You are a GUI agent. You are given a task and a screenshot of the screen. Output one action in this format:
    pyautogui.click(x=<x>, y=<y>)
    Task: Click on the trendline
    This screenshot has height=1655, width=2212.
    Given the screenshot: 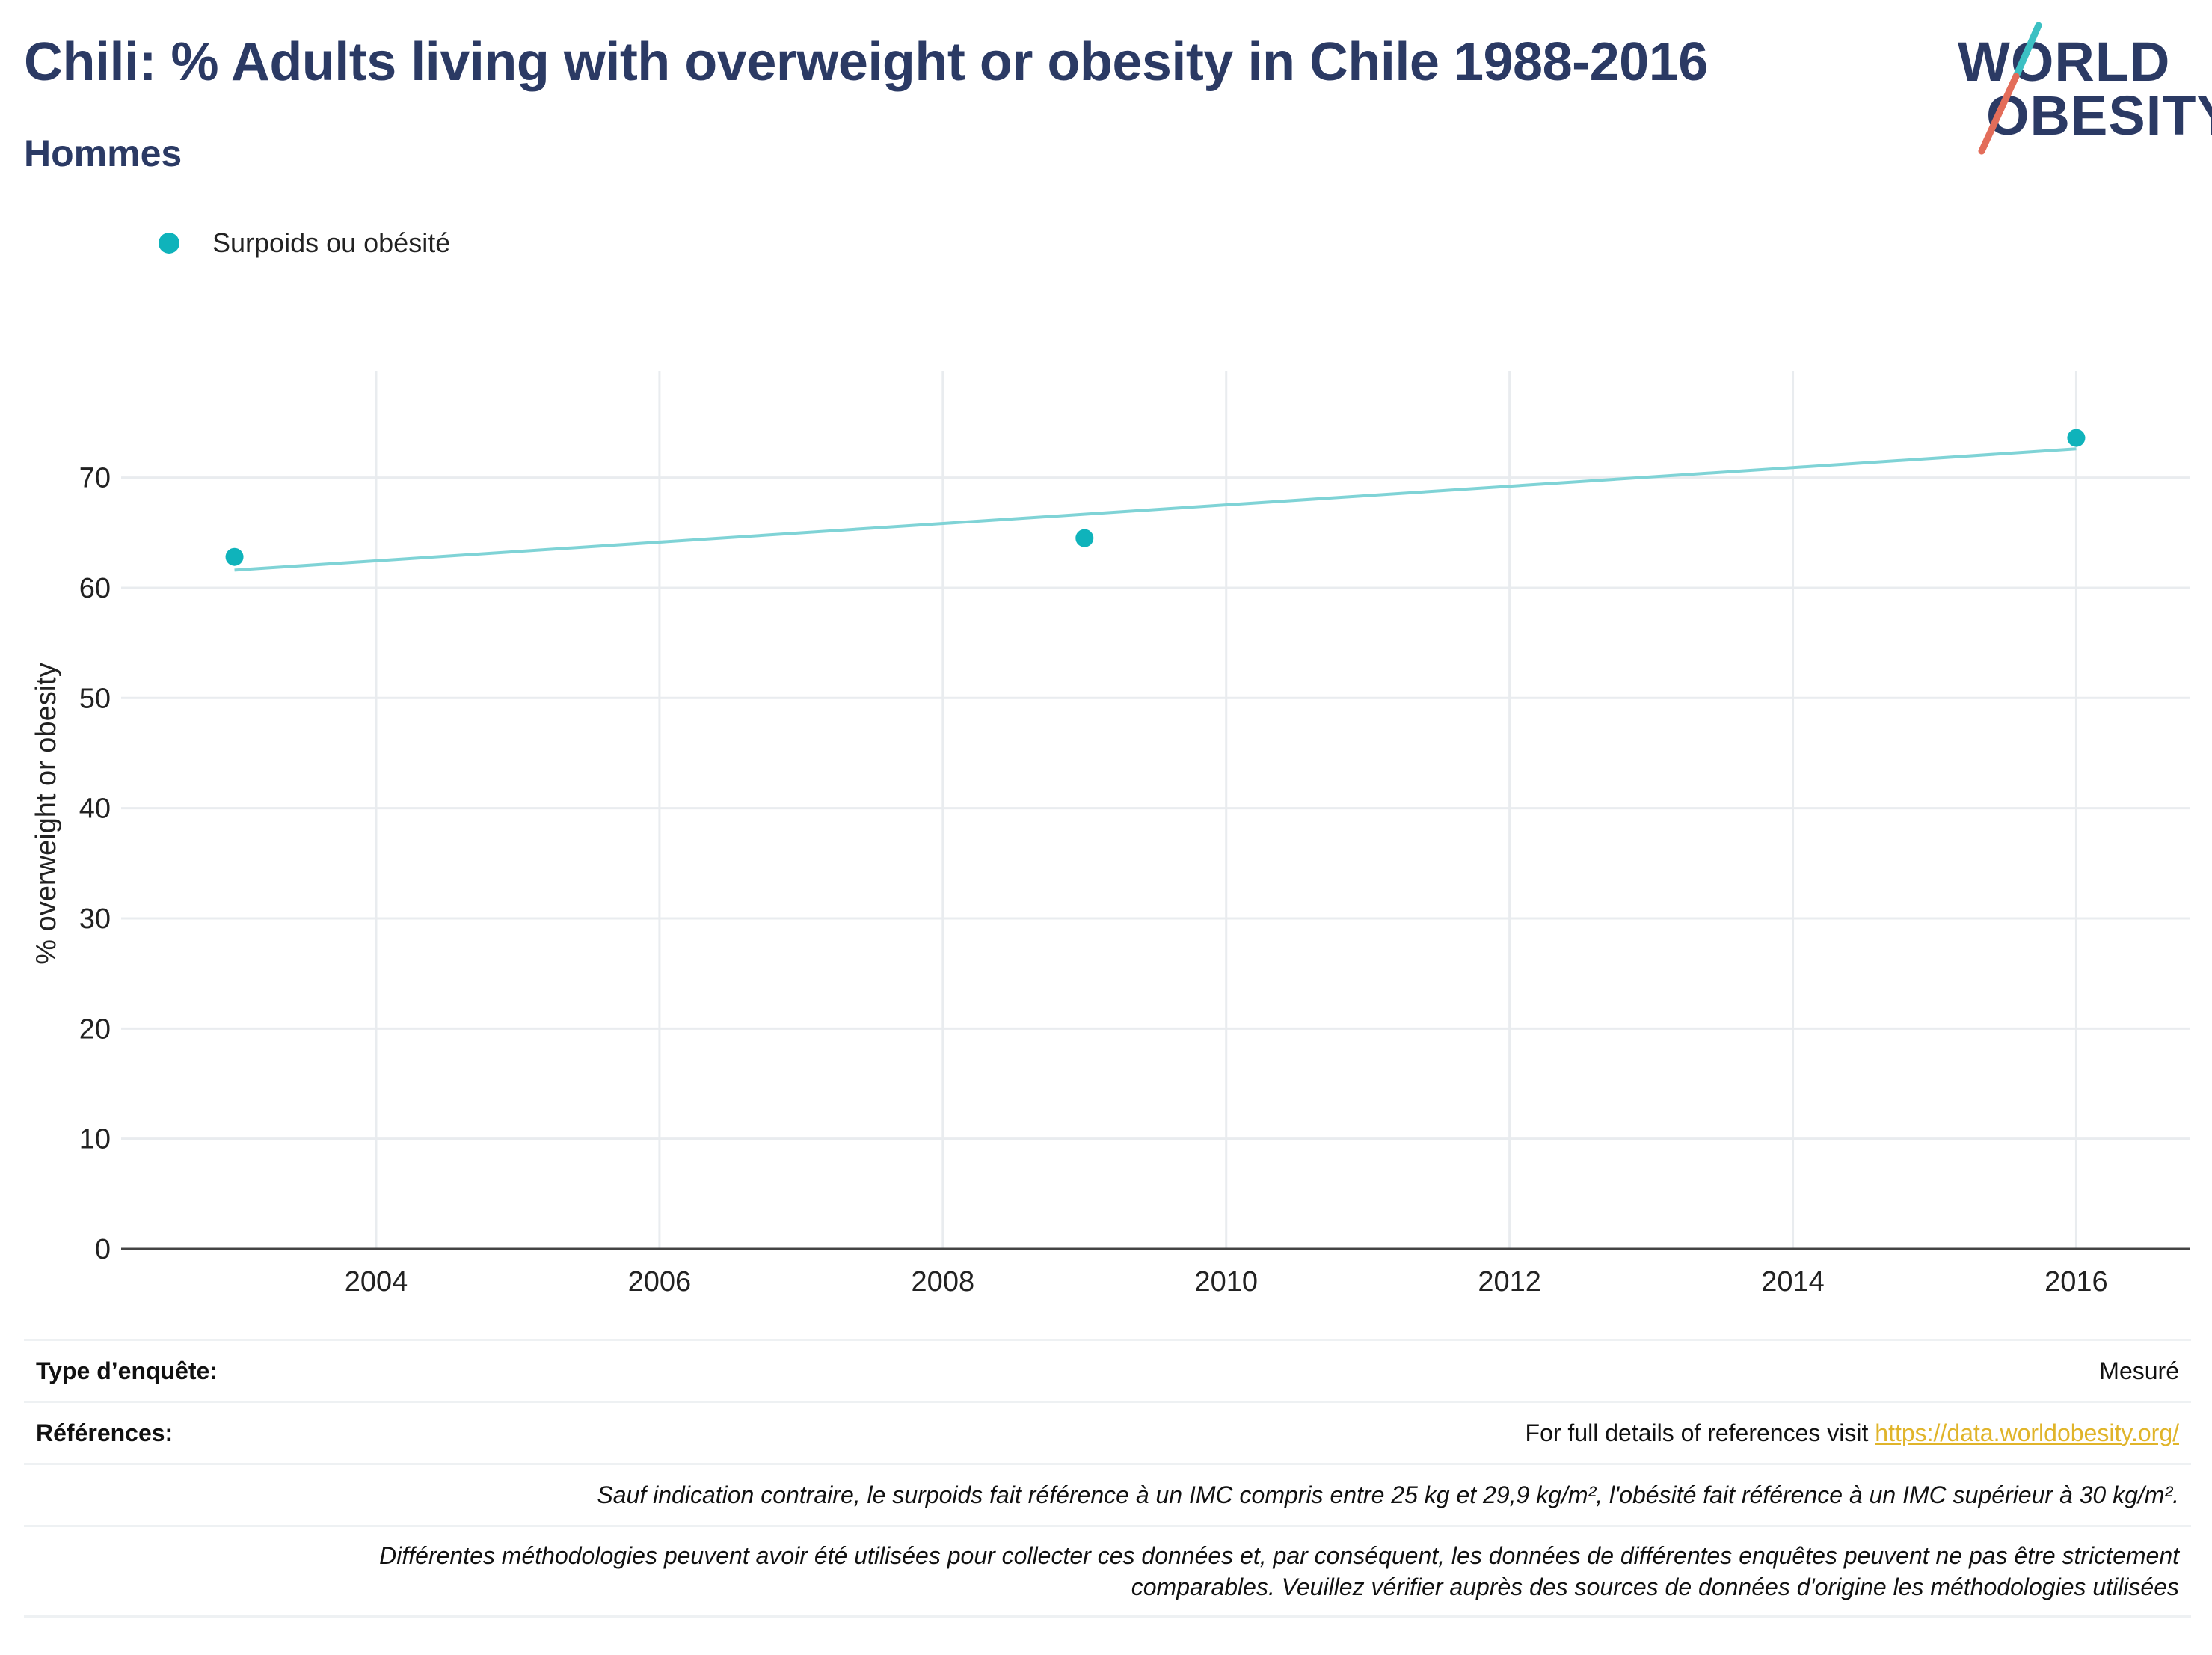 What is the action you would take?
    pyautogui.click(x=1155, y=509)
    